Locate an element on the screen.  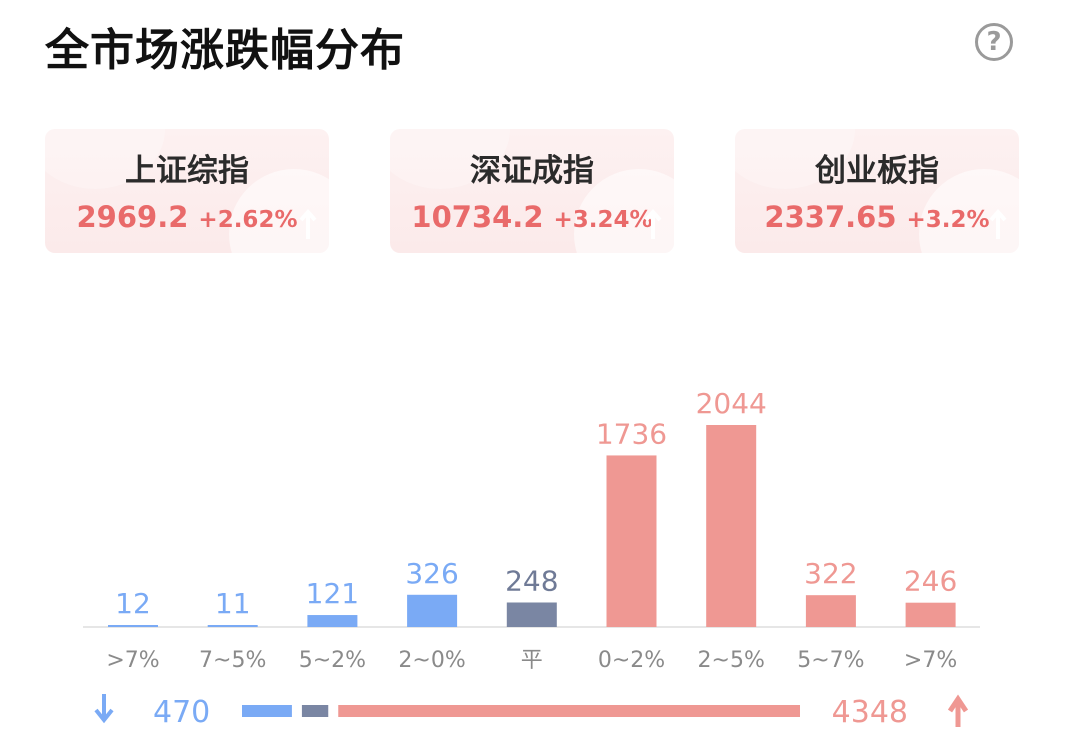
index-name: 创业板指 is located at coordinates (877, 171).